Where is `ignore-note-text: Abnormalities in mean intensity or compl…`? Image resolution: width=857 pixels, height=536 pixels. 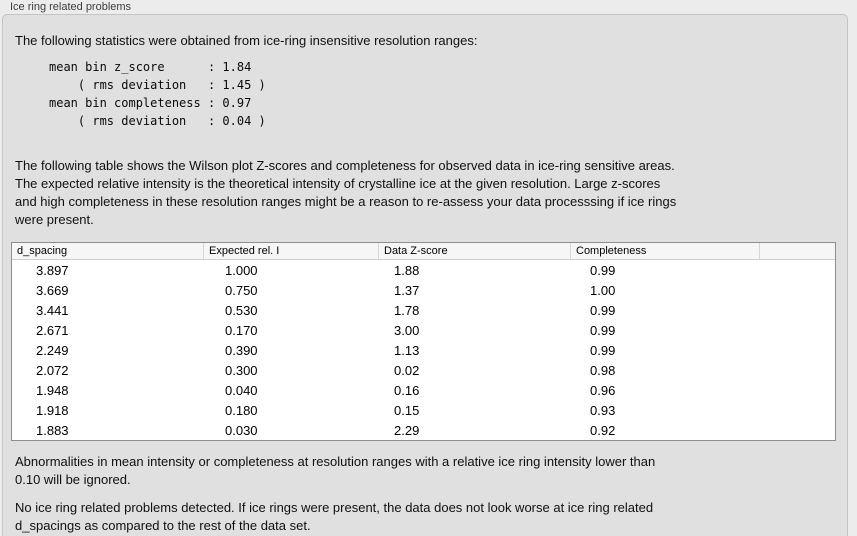
ignore-note-text: Abnormalities in mean intensity or compl… is located at coordinates (335, 470).